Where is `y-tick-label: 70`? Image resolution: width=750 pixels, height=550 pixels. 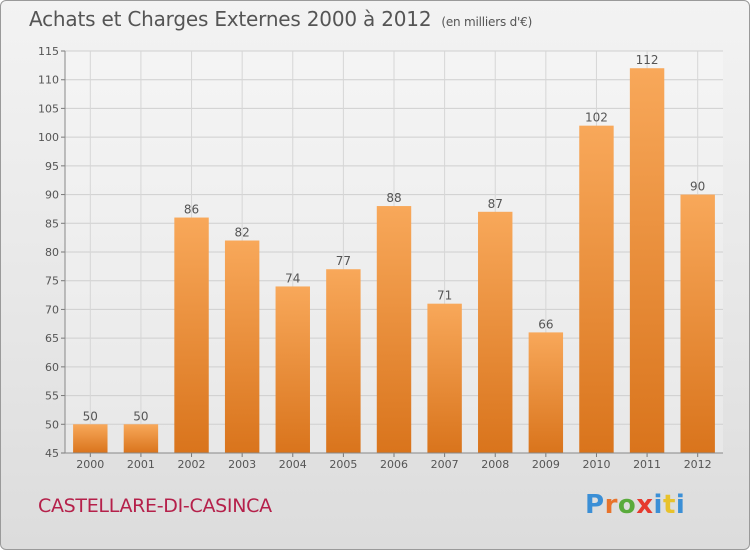 y-tick-label: 70 is located at coordinates (52, 309).